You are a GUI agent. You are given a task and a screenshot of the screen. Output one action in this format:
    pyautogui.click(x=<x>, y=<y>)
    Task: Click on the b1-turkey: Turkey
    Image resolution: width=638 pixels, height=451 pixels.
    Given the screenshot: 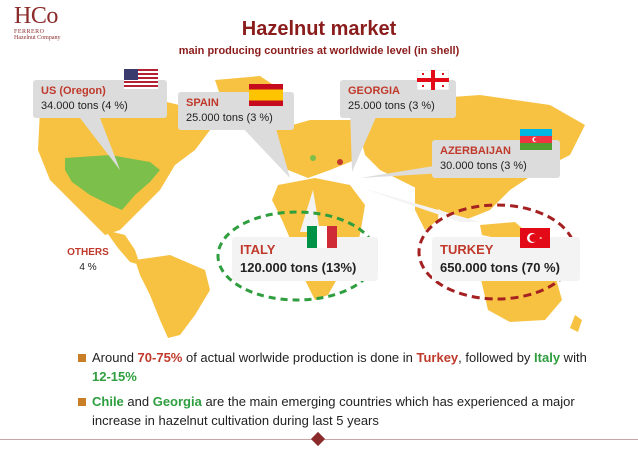 What is the action you would take?
    pyautogui.click(x=437, y=357)
    